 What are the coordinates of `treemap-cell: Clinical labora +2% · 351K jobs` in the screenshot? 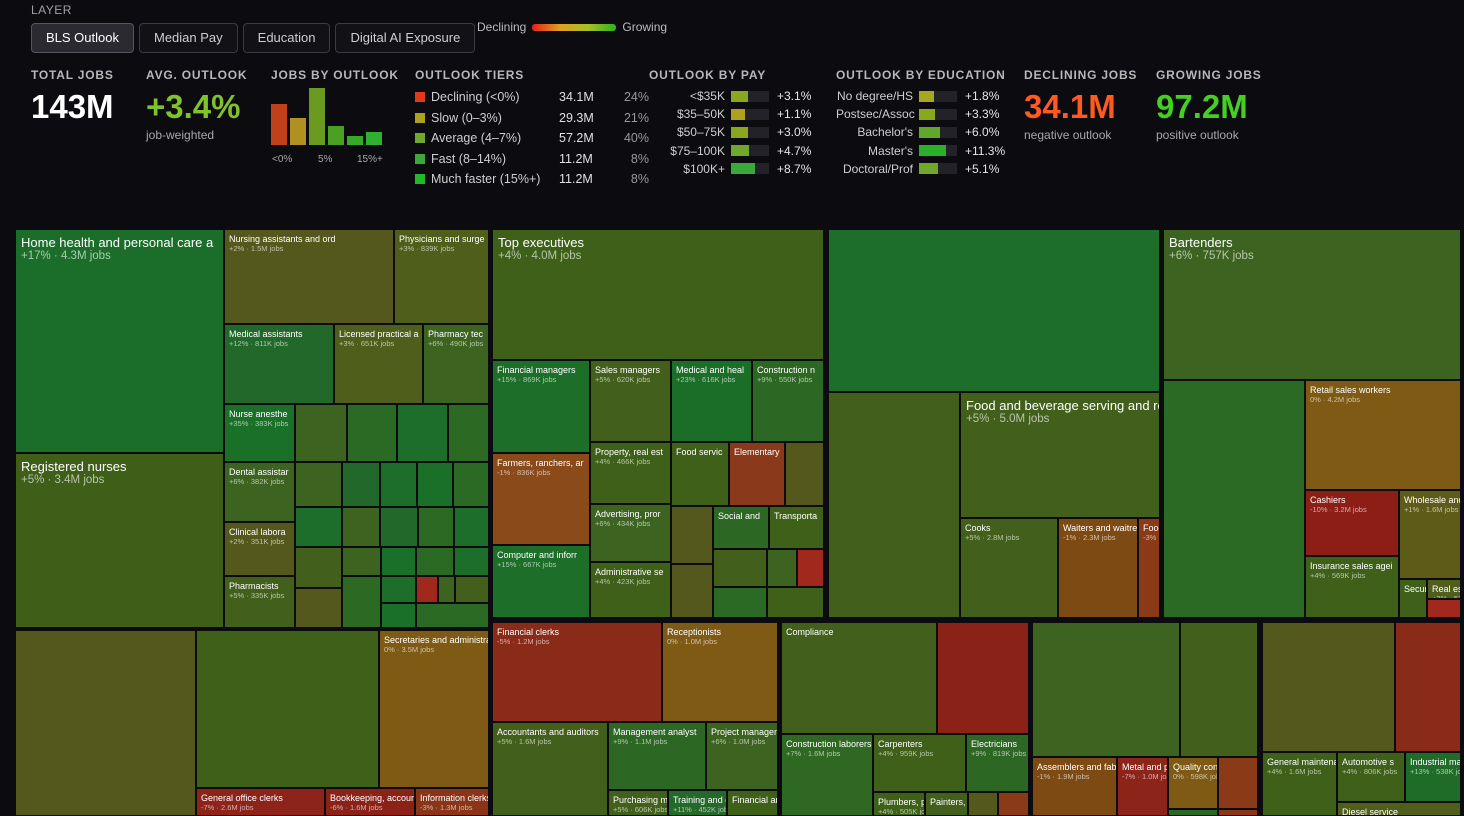 It's located at (259, 549).